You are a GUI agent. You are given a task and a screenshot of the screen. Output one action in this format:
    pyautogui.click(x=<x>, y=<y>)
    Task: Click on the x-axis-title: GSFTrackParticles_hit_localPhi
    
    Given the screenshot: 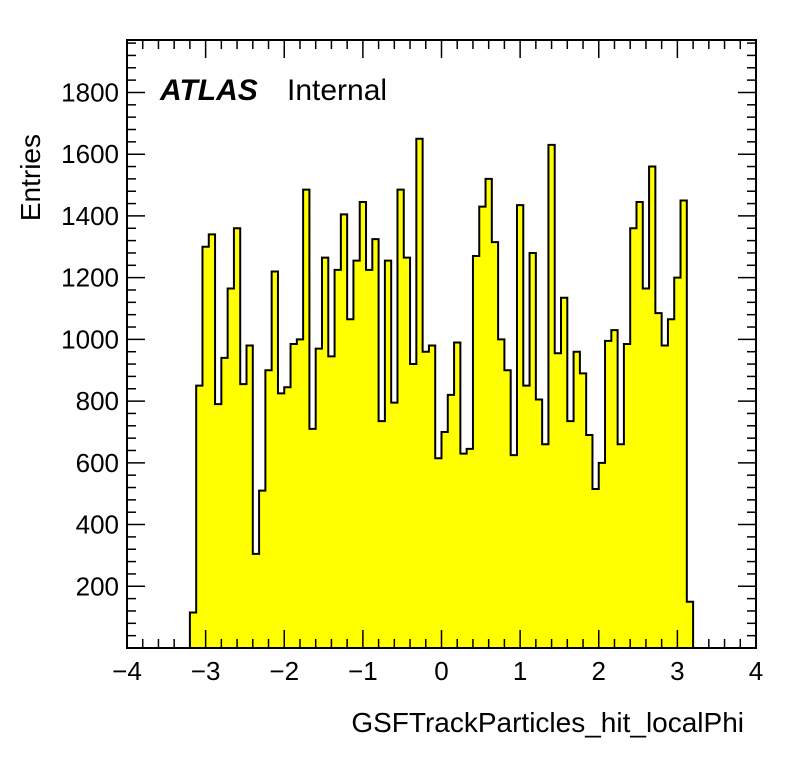 What is the action you would take?
    pyautogui.click(x=547, y=722)
    